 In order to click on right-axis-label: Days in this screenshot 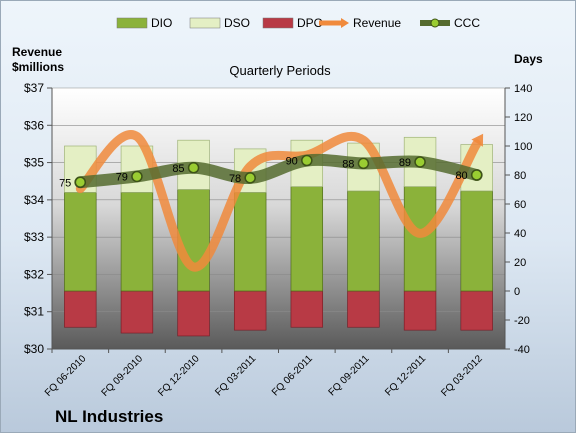, I will do `click(528, 59)`.